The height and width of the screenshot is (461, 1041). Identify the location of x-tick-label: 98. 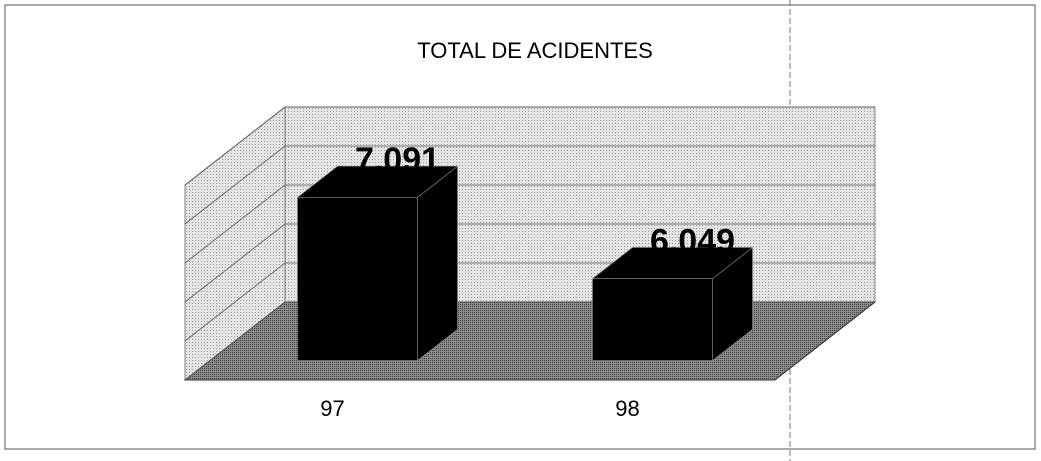
(627, 408).